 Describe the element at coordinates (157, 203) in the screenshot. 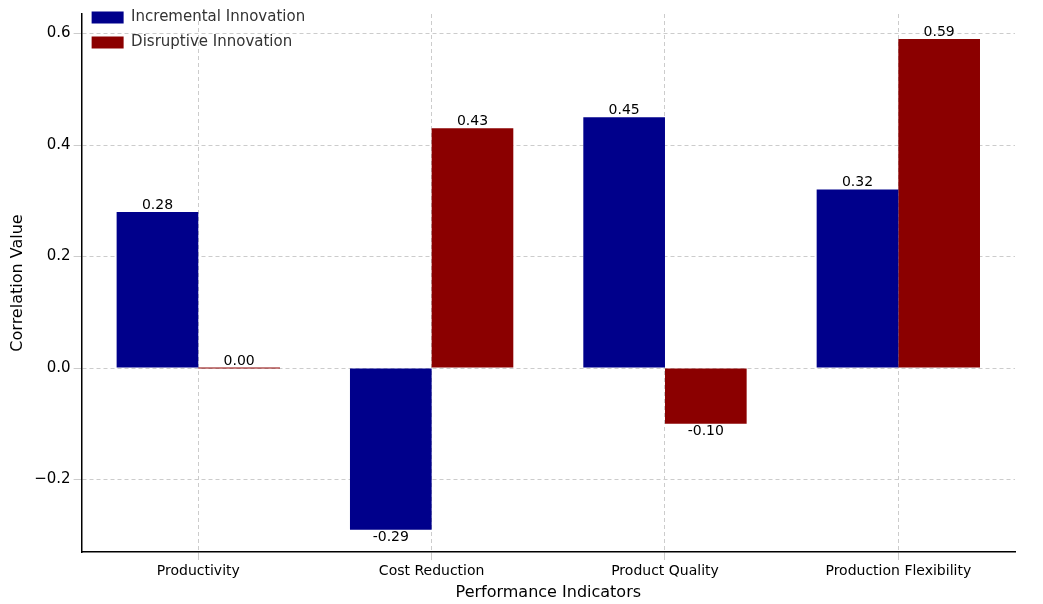

I see `data-label: 0.28` at that location.